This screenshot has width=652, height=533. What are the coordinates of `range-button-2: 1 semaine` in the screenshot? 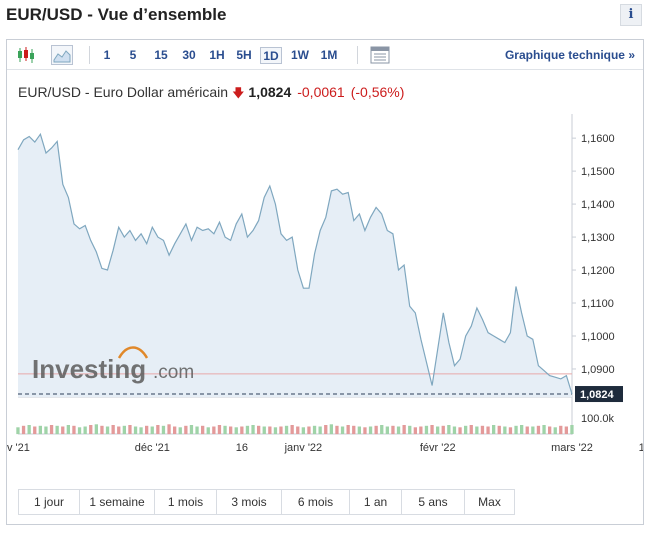 It's located at (117, 502).